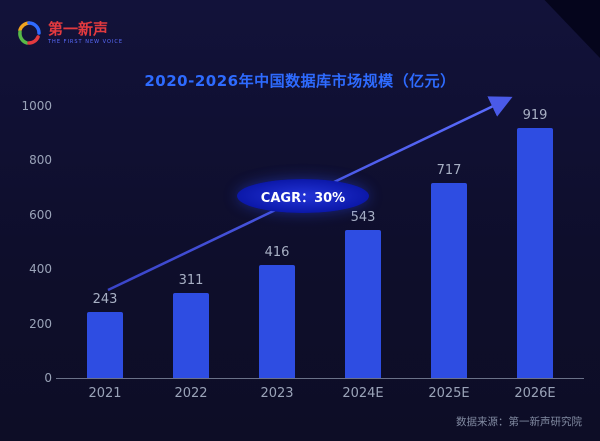 This screenshot has height=441, width=600. I want to click on x-axis: 2021 2022 2023 2024E 2025E 2026E, so click(320, 393).